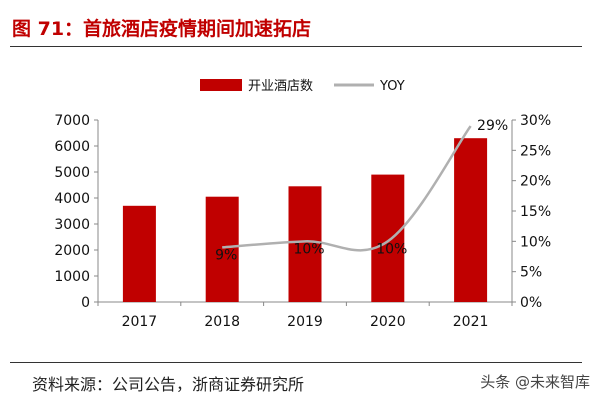 The image size is (600, 402). I want to click on yoy-data-label-2021: 29%, so click(492, 126).